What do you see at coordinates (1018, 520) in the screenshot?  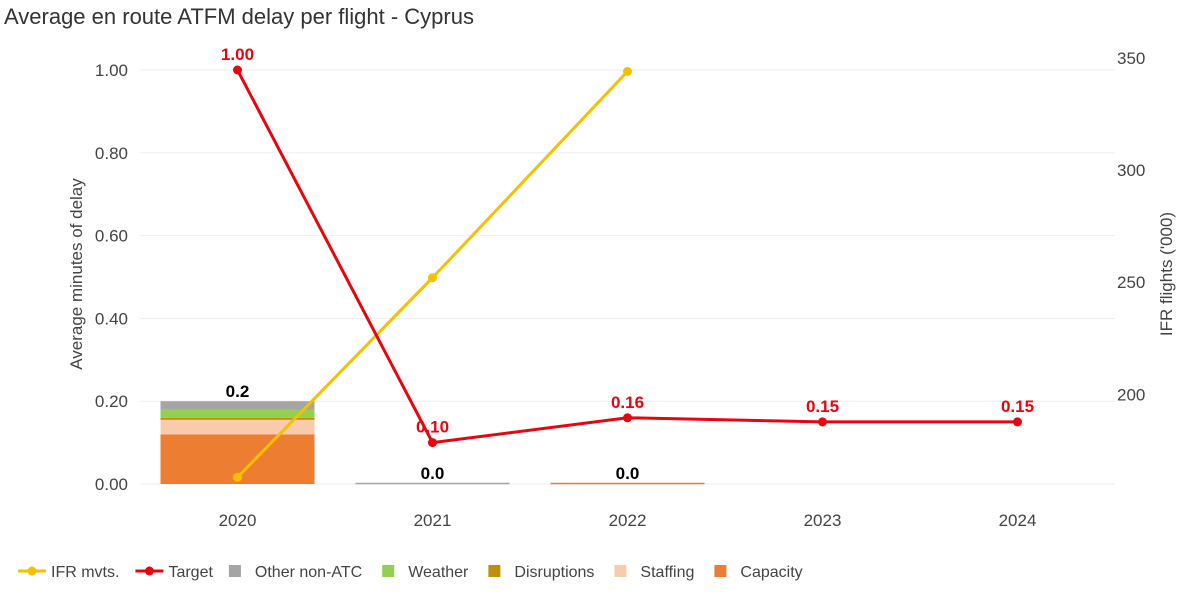 I see `x-tick-label: 2024` at bounding box center [1018, 520].